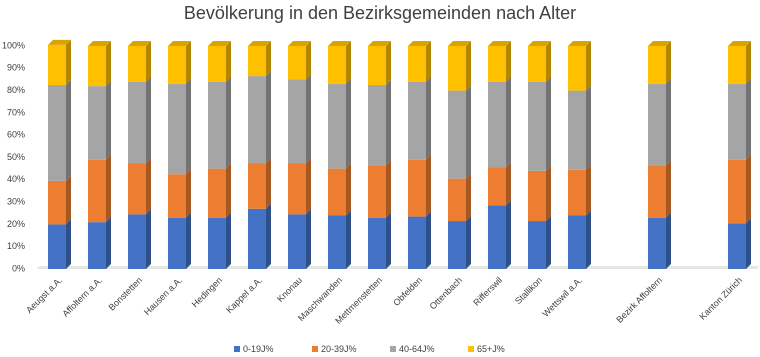 The image size is (760, 357). I want to click on x-tick-label: Hausen a.A., so click(163, 296).